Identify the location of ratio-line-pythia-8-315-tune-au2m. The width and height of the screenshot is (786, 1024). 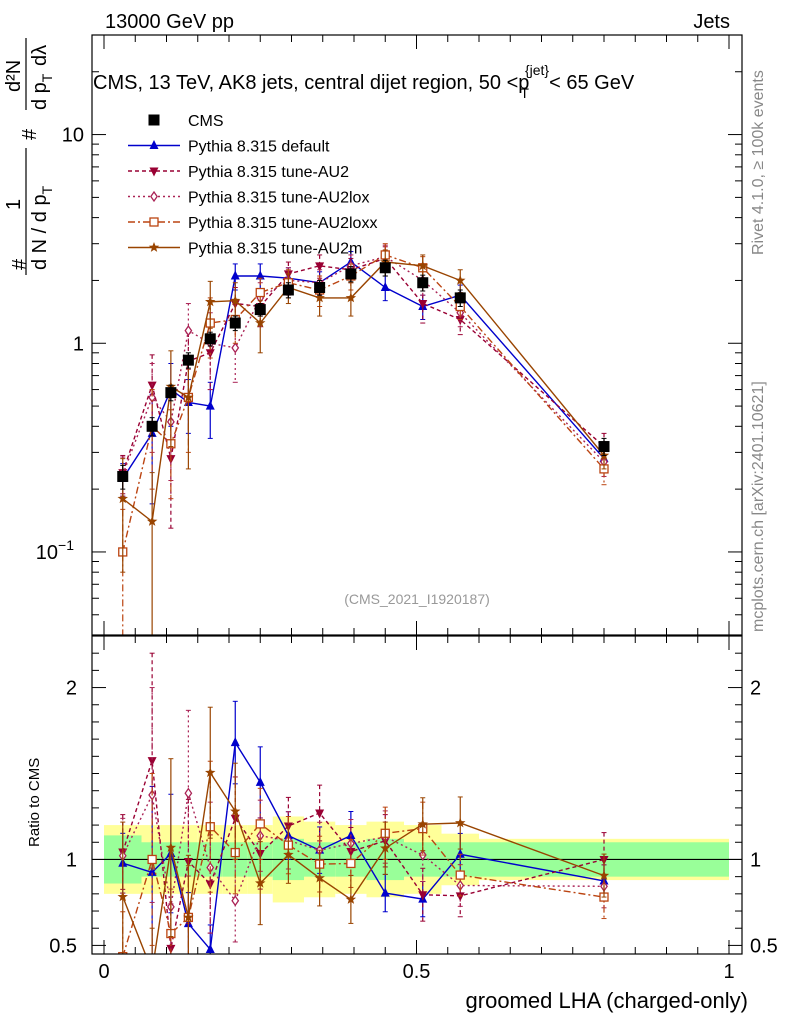
(363, 862).